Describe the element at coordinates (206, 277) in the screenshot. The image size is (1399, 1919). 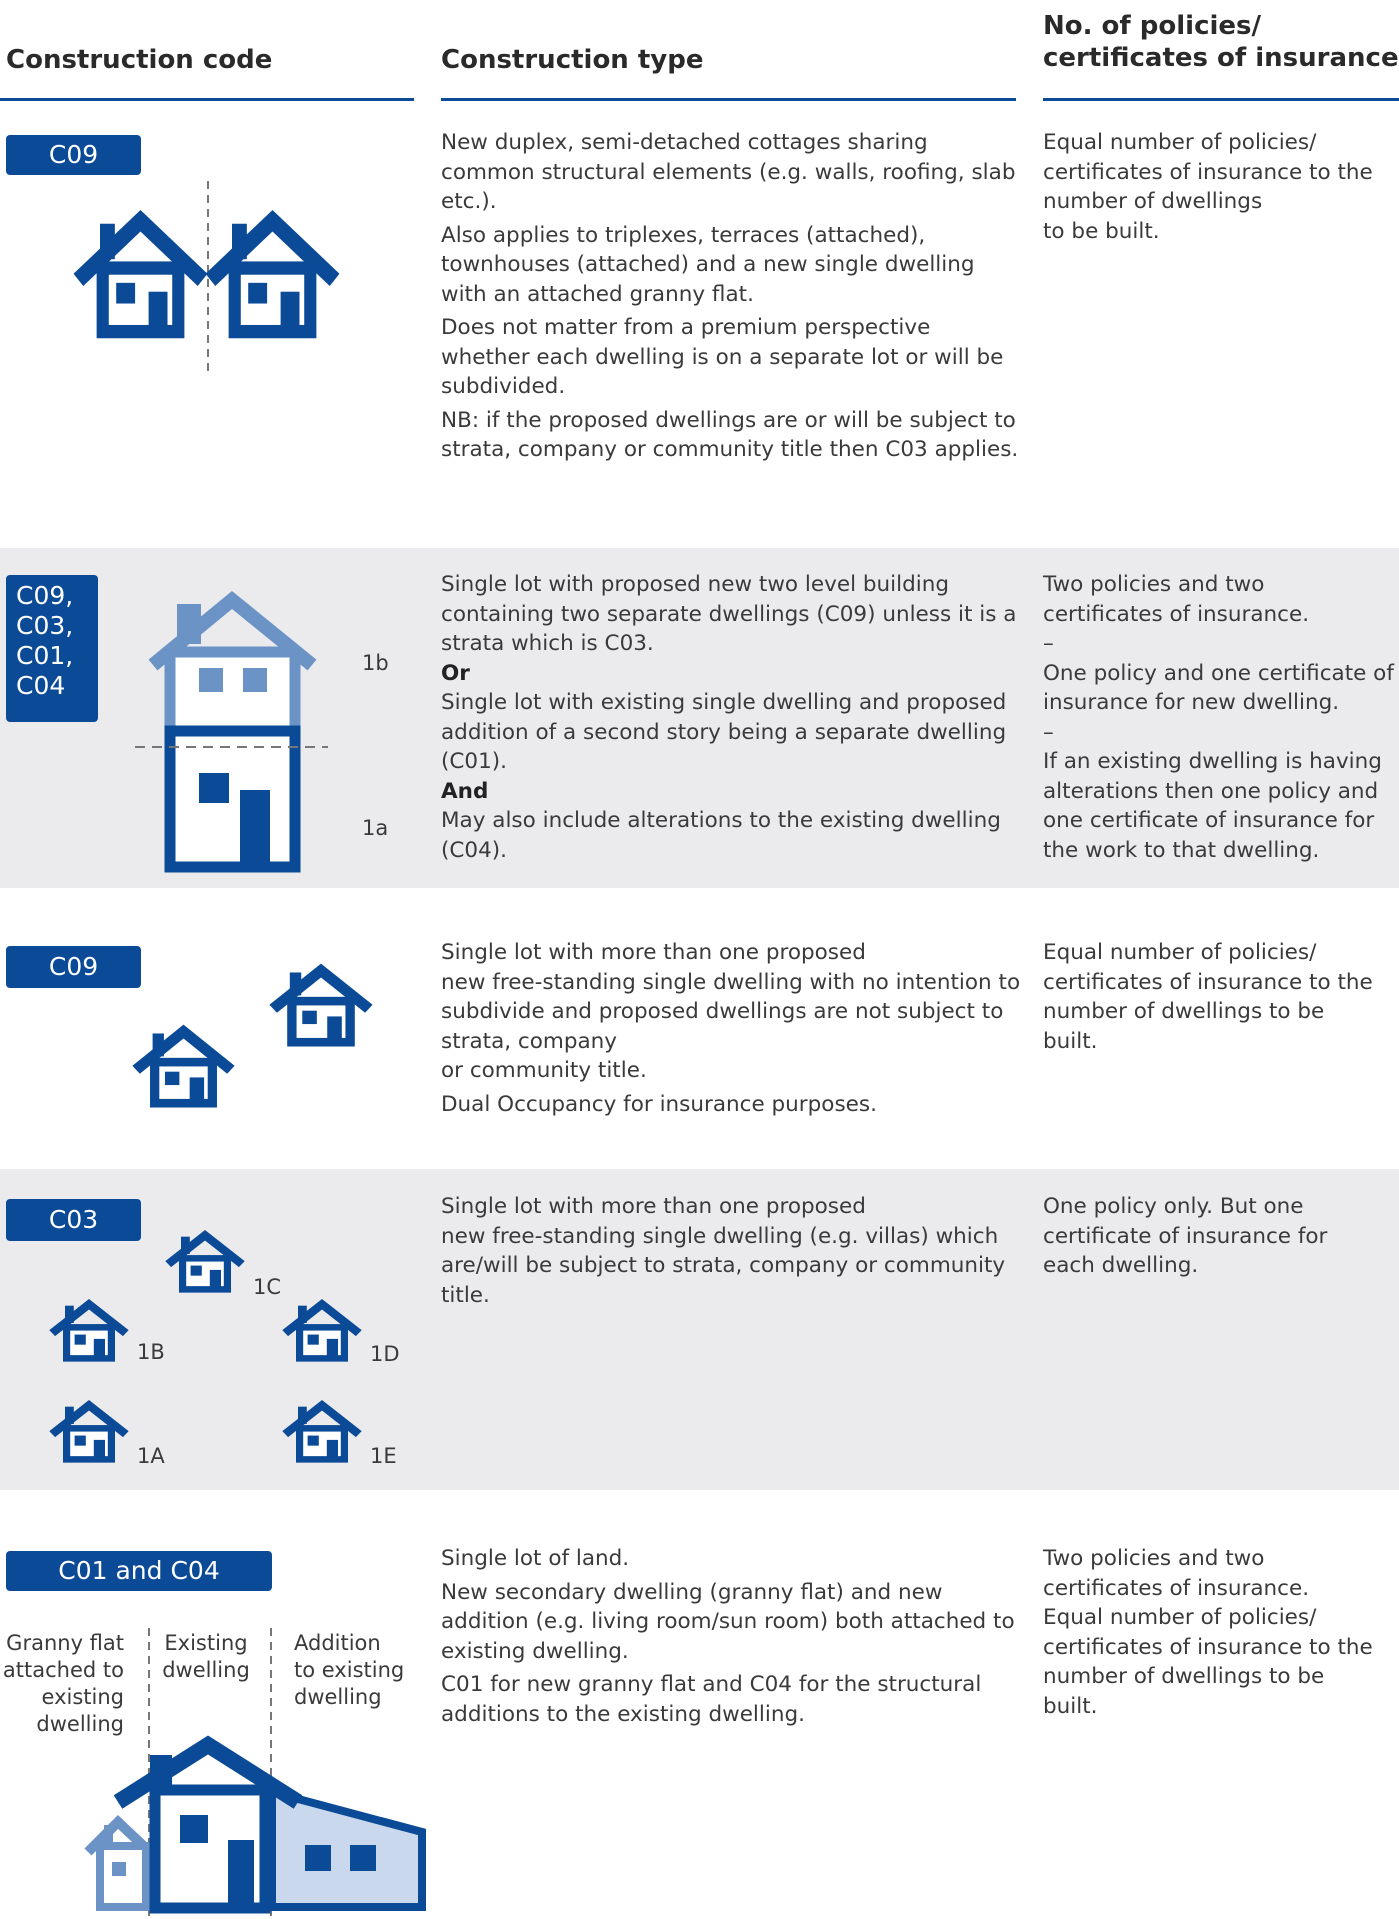
I see `row1-diagram` at that location.